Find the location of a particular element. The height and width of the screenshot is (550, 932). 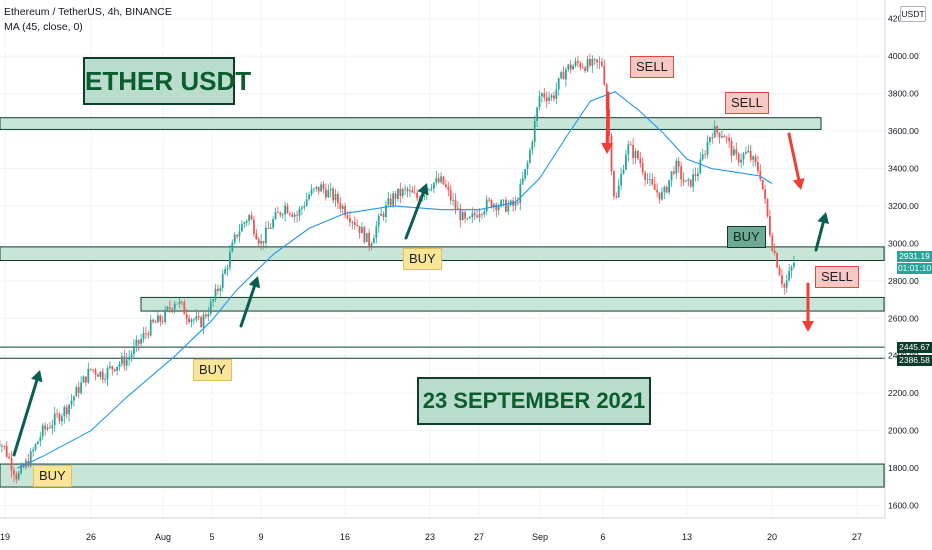

indicator-label: MA (45, close, 0) is located at coordinates (43, 27).